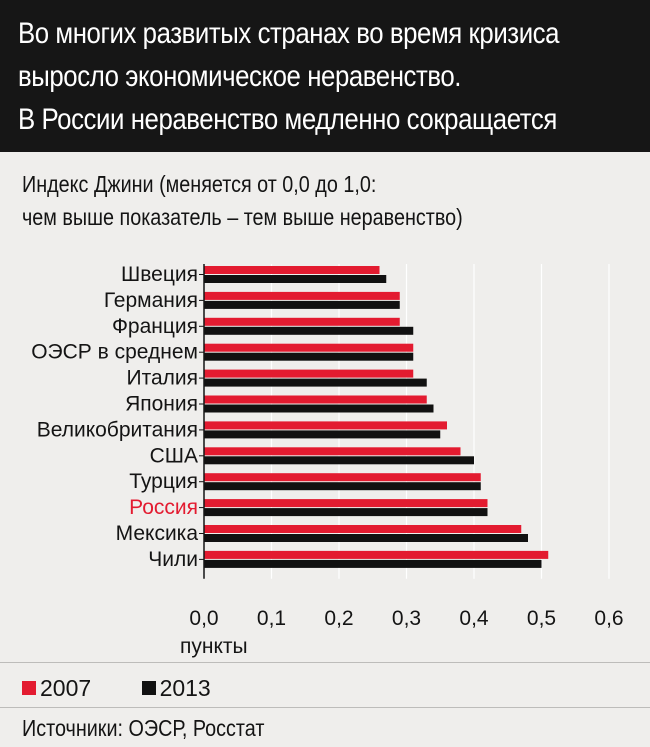 The image size is (650, 747). What do you see at coordinates (148, 688) in the screenshot?
I see `legend-swatch-2013` at bounding box center [148, 688].